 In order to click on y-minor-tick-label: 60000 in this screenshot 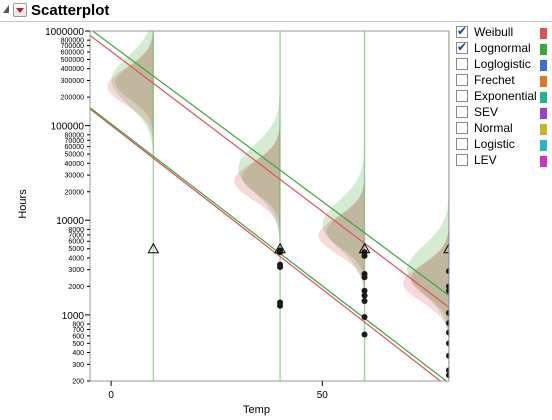, I will do `click(75, 147)`.